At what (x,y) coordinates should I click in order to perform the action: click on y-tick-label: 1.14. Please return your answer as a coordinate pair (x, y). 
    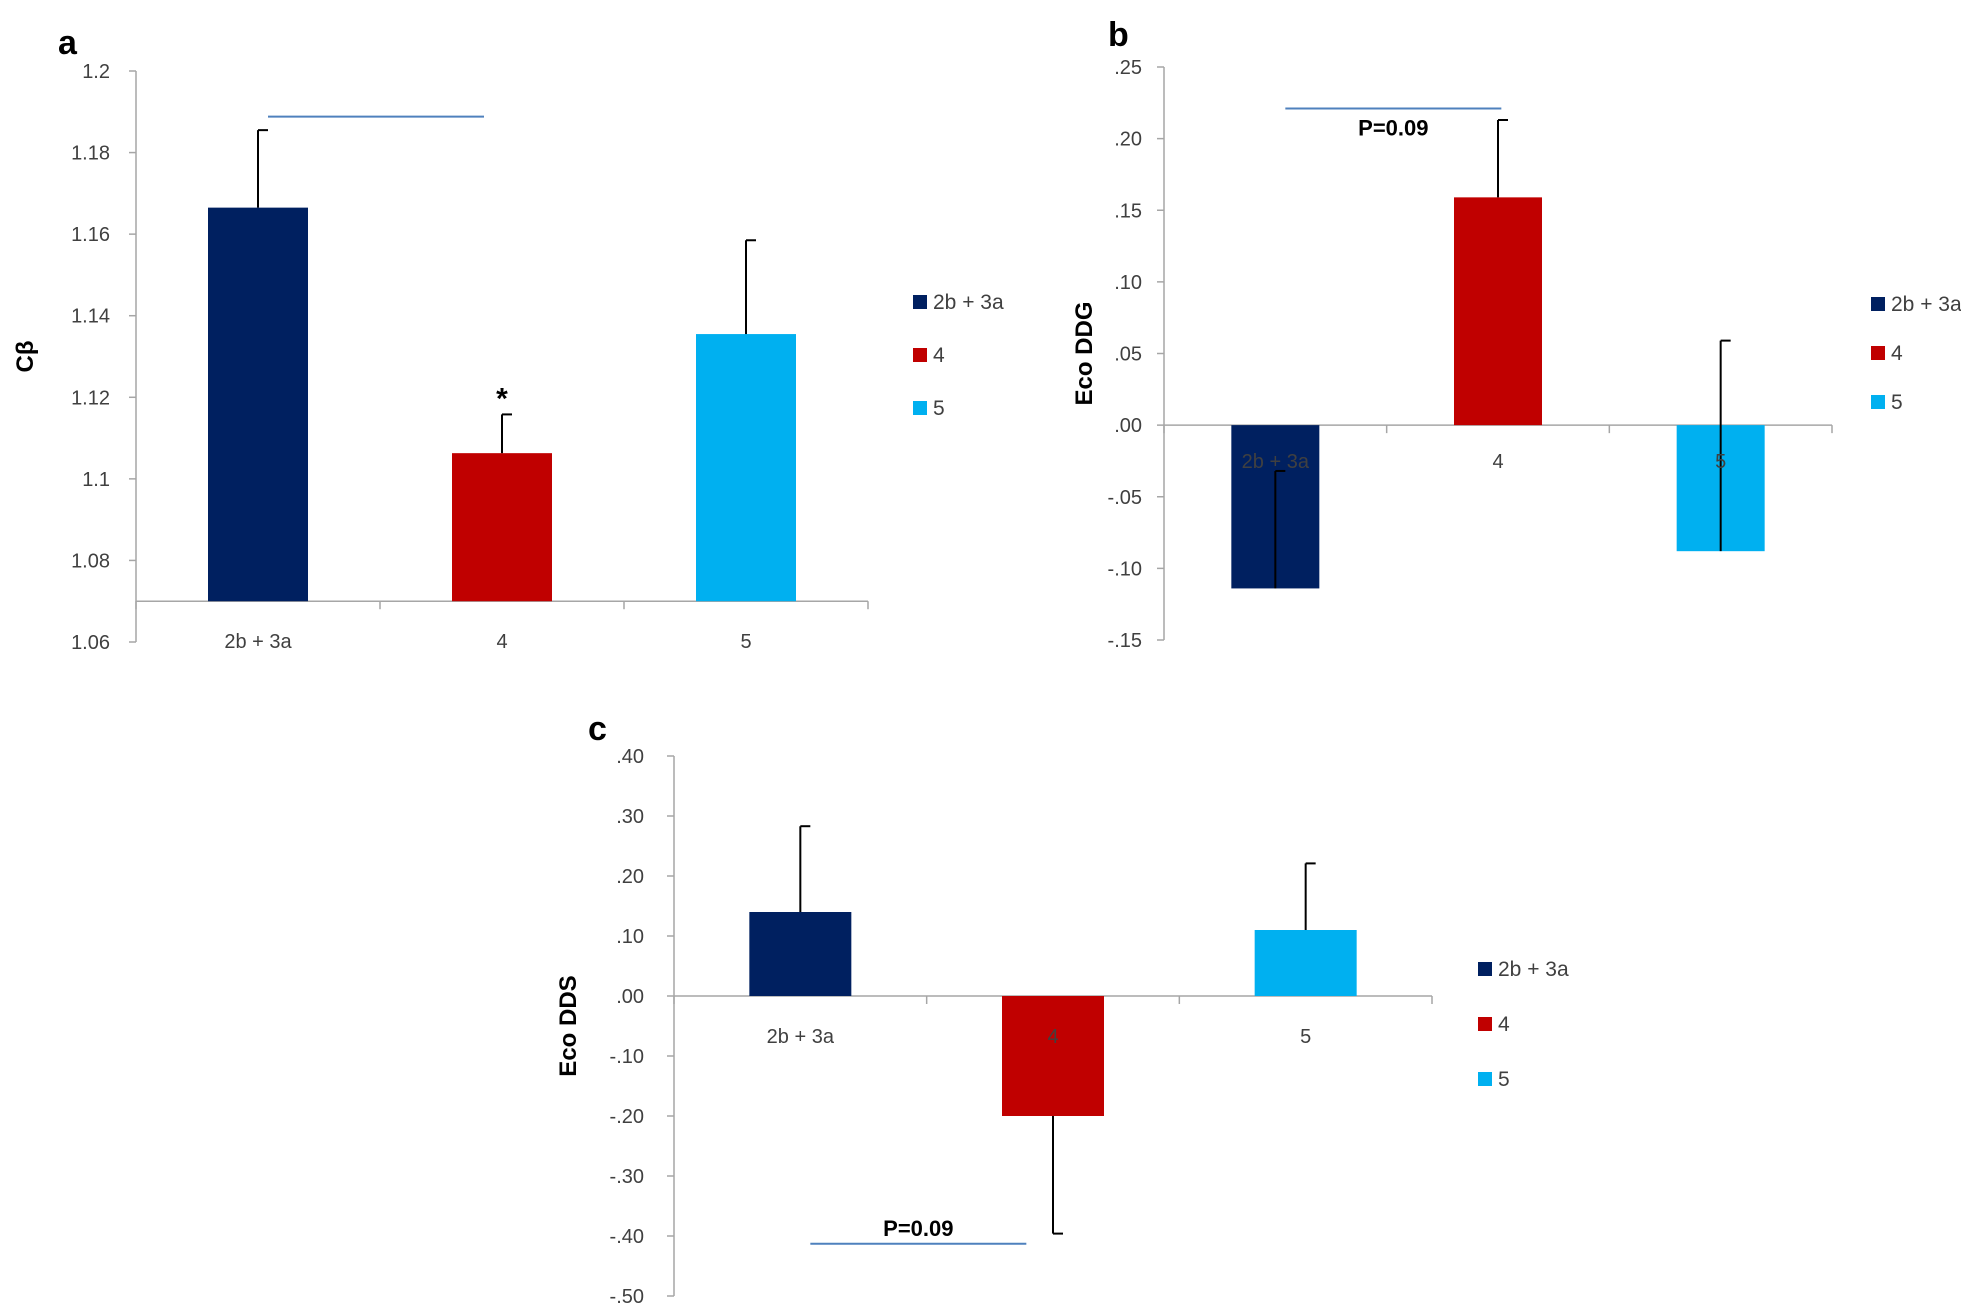
    Looking at the image, I should click on (90, 317).